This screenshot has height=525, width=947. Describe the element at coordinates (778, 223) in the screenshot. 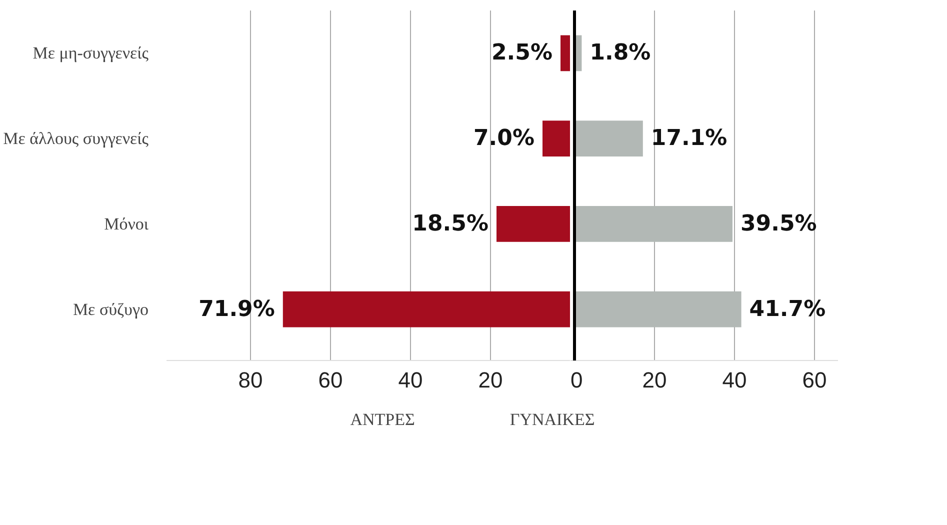

I see `data-label: 39.5%` at that location.